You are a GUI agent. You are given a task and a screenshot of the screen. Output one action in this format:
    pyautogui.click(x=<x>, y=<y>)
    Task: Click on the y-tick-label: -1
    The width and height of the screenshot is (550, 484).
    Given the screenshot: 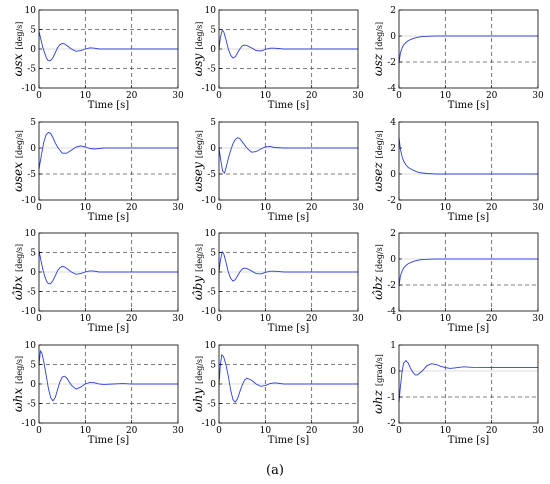 What is the action you would take?
    pyautogui.click(x=391, y=398)
    